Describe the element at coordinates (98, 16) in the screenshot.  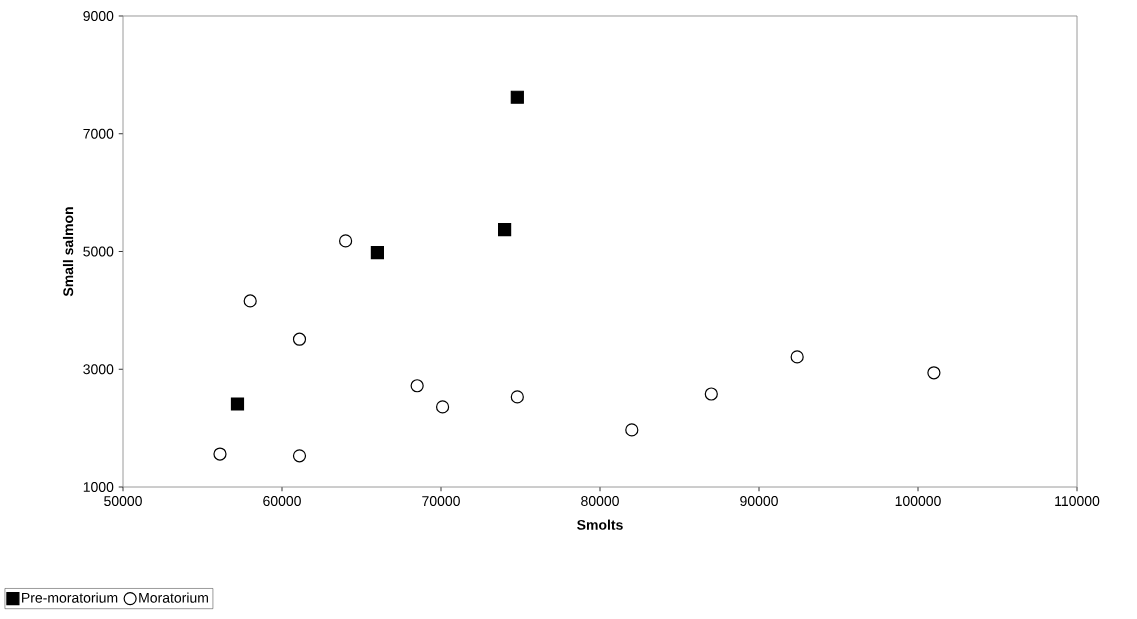
I see `y-tick-label: 9000` at that location.